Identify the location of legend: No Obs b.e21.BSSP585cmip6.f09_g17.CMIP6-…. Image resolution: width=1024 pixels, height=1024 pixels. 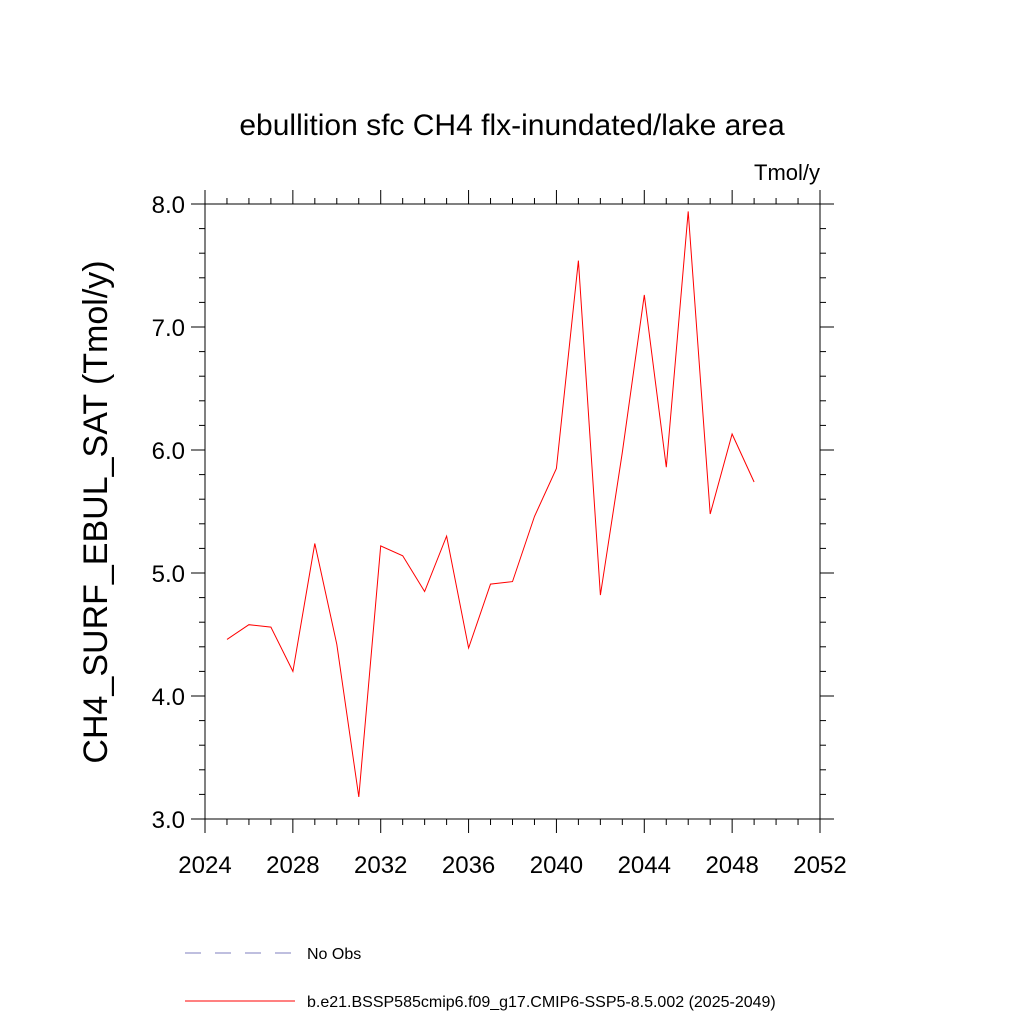
(480, 978).